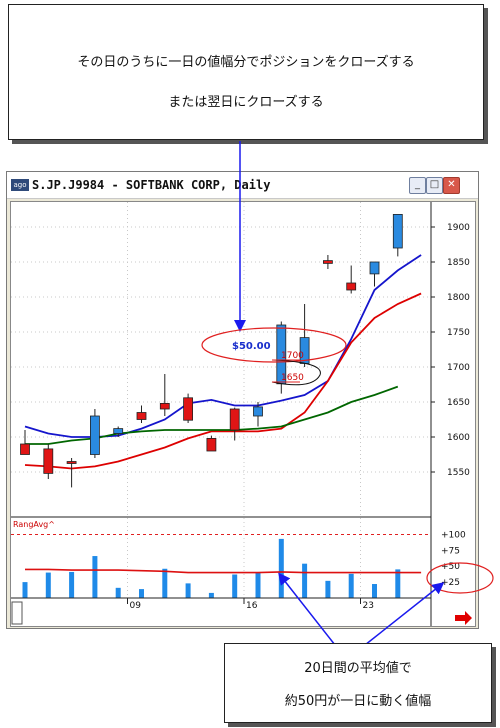  Describe the element at coordinates (450, 350) in the screenshot. I see `price-axis: 1550 1600 1650 1700 1750 1800 1850 1900` at that location.